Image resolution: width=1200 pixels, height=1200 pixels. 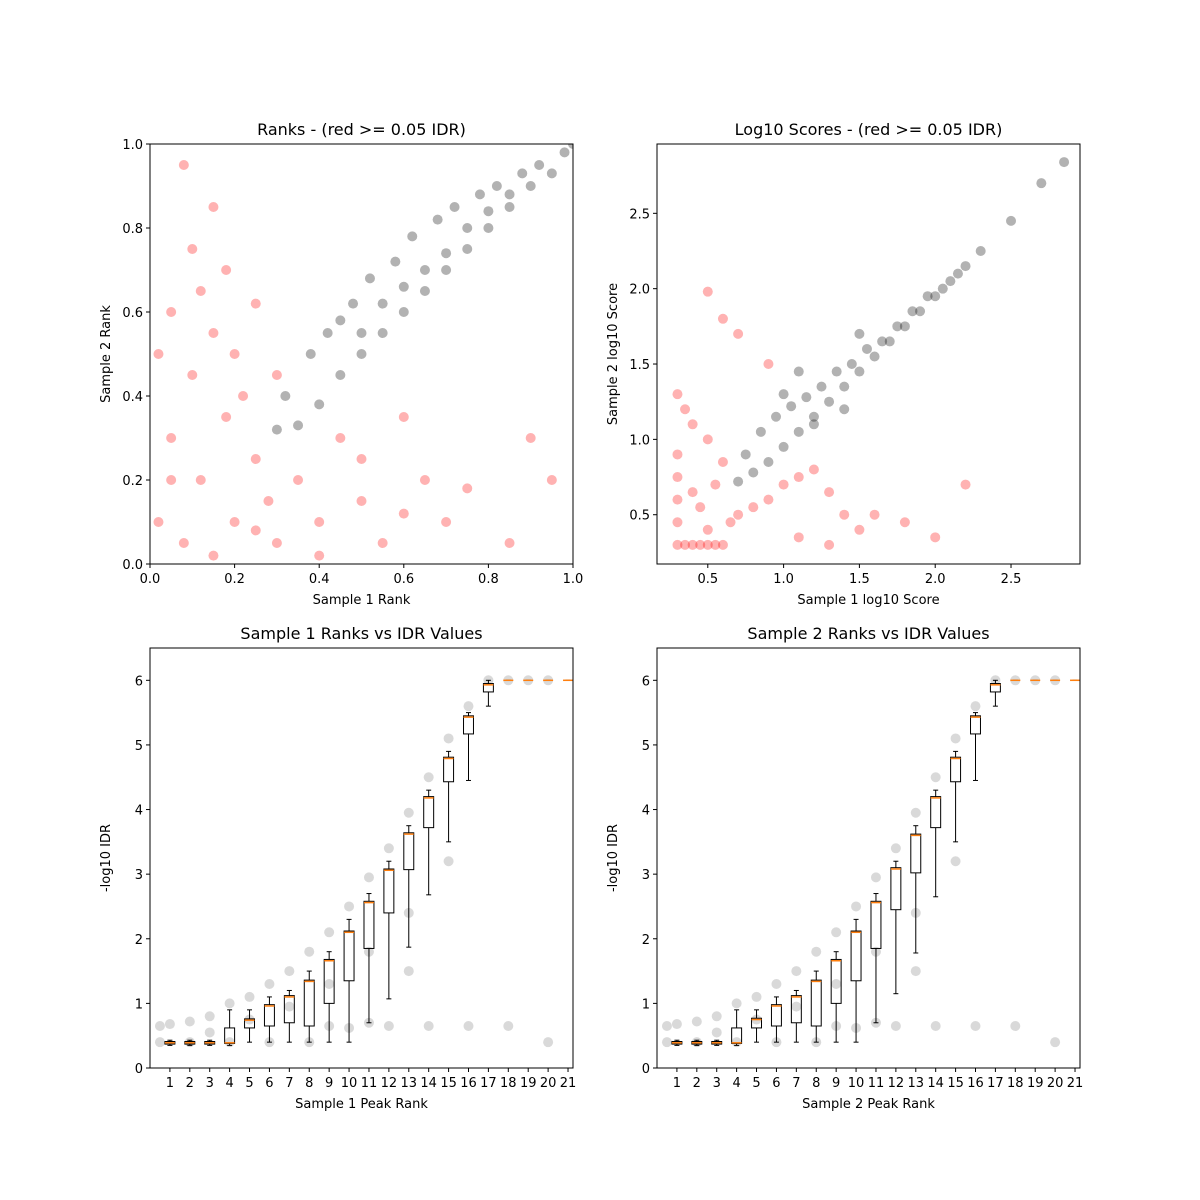 I want to click on x-tick-label: 20, so click(x=1055, y=1083).